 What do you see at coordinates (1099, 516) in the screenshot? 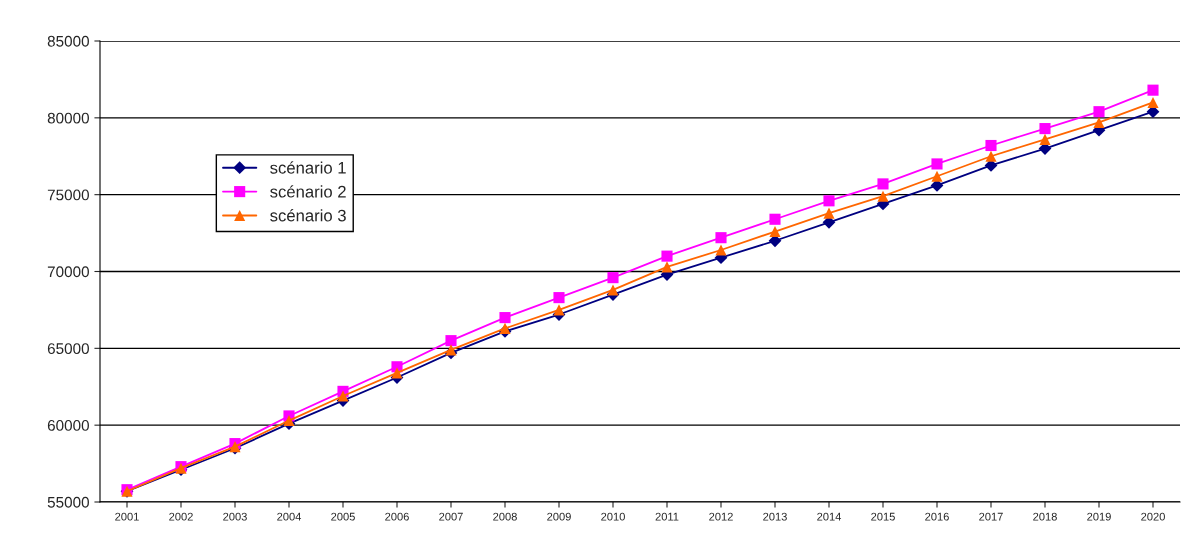
I see `x-tick-label: 2019` at bounding box center [1099, 516].